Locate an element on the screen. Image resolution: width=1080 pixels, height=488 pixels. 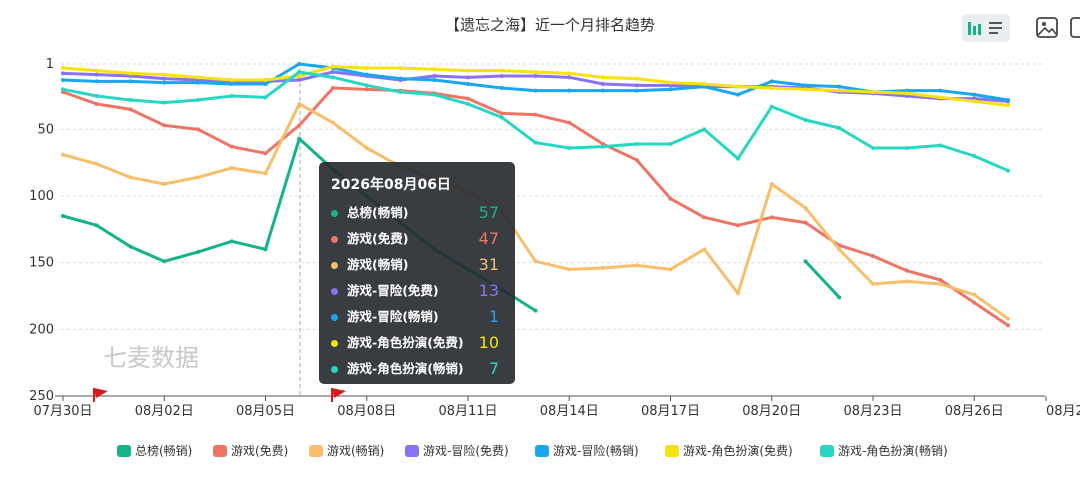
tooltip-value: 57 is located at coordinates (488, 212).